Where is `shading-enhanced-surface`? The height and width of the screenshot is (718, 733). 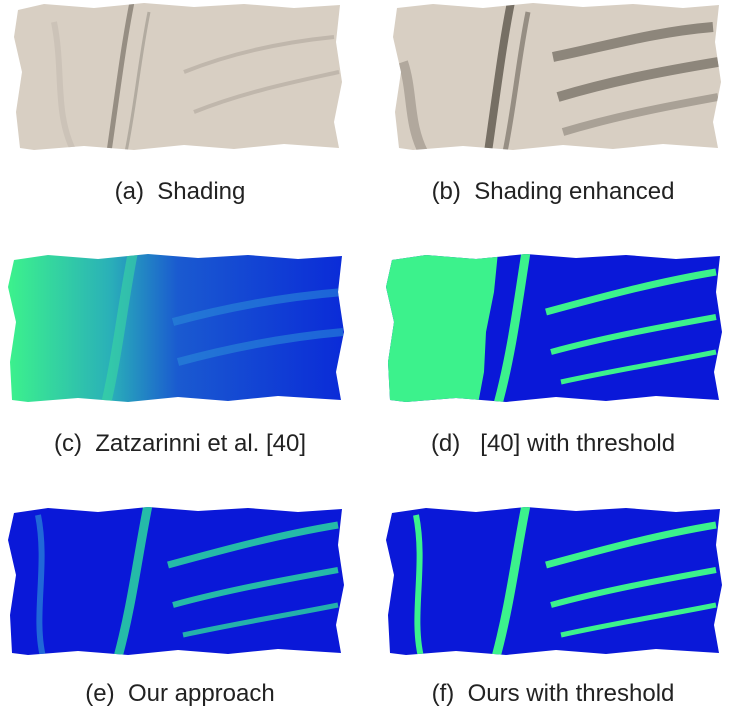 shading-enhanced-surface is located at coordinates (557, 76).